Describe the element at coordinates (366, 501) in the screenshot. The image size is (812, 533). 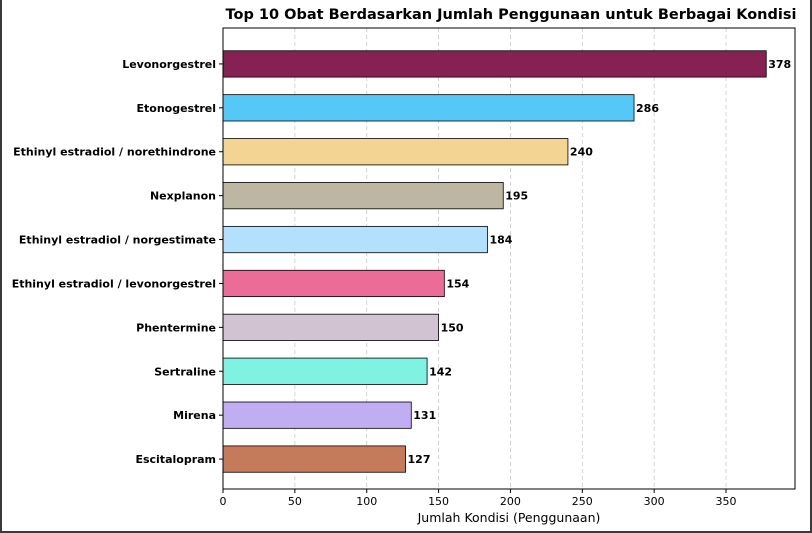
I see `x-tick-label: 100` at that location.